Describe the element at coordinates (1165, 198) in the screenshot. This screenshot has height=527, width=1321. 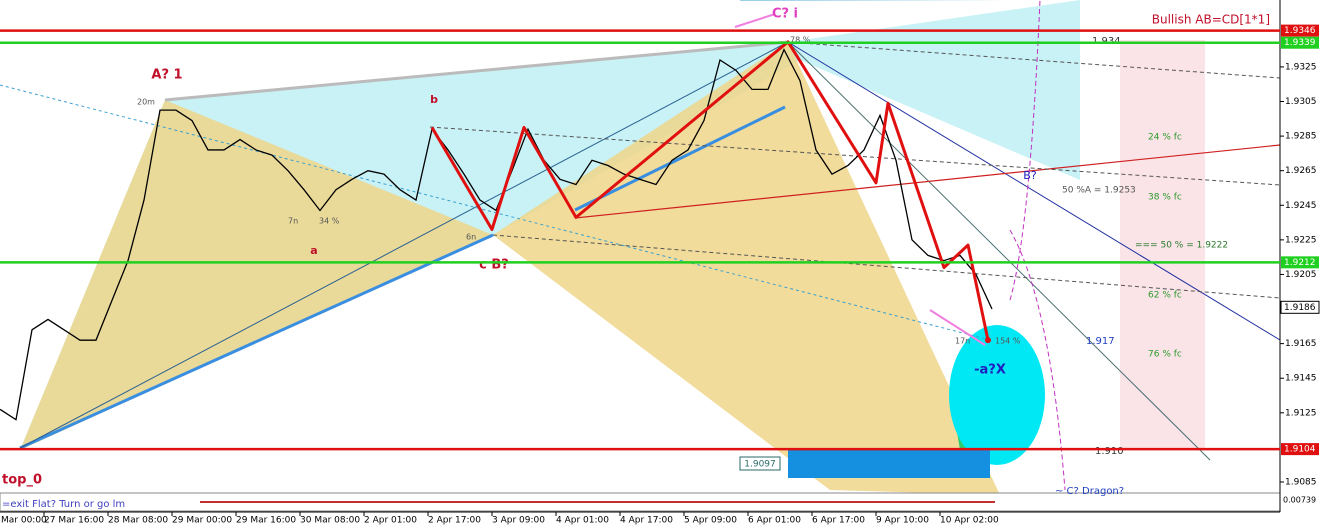
I see `label: 38 % fc` at that location.